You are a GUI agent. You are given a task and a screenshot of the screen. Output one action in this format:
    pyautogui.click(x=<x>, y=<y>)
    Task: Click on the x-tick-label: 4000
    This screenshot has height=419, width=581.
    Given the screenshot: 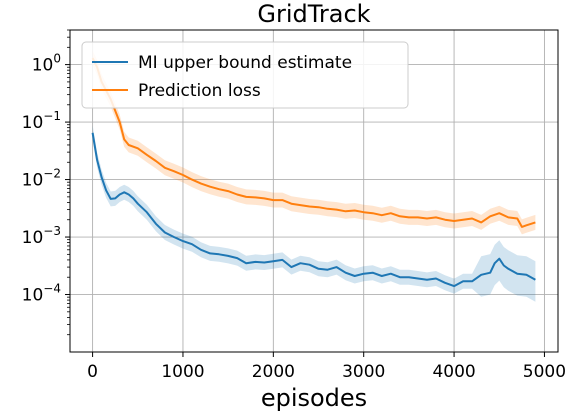 What is the action you would take?
    pyautogui.click(x=453, y=372)
    